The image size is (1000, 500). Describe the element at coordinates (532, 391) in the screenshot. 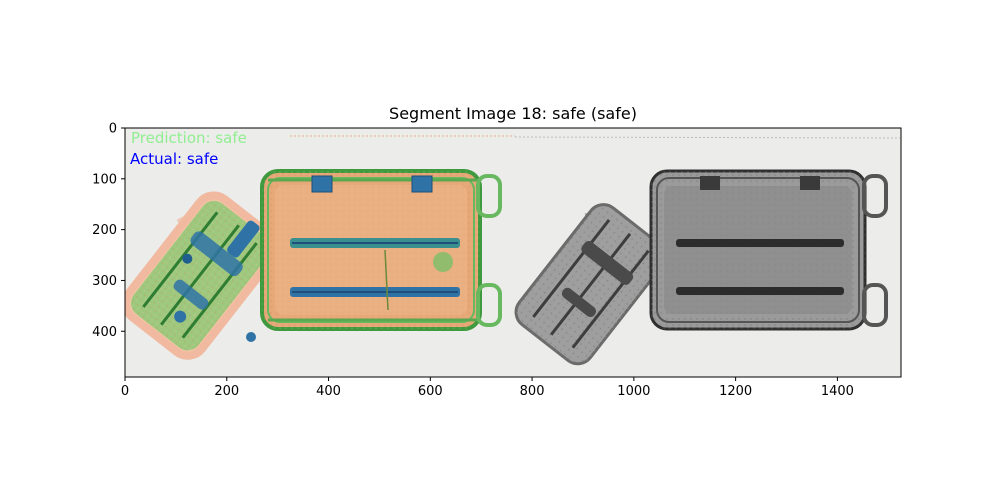

I see `x-tick-label: 800` at that location.